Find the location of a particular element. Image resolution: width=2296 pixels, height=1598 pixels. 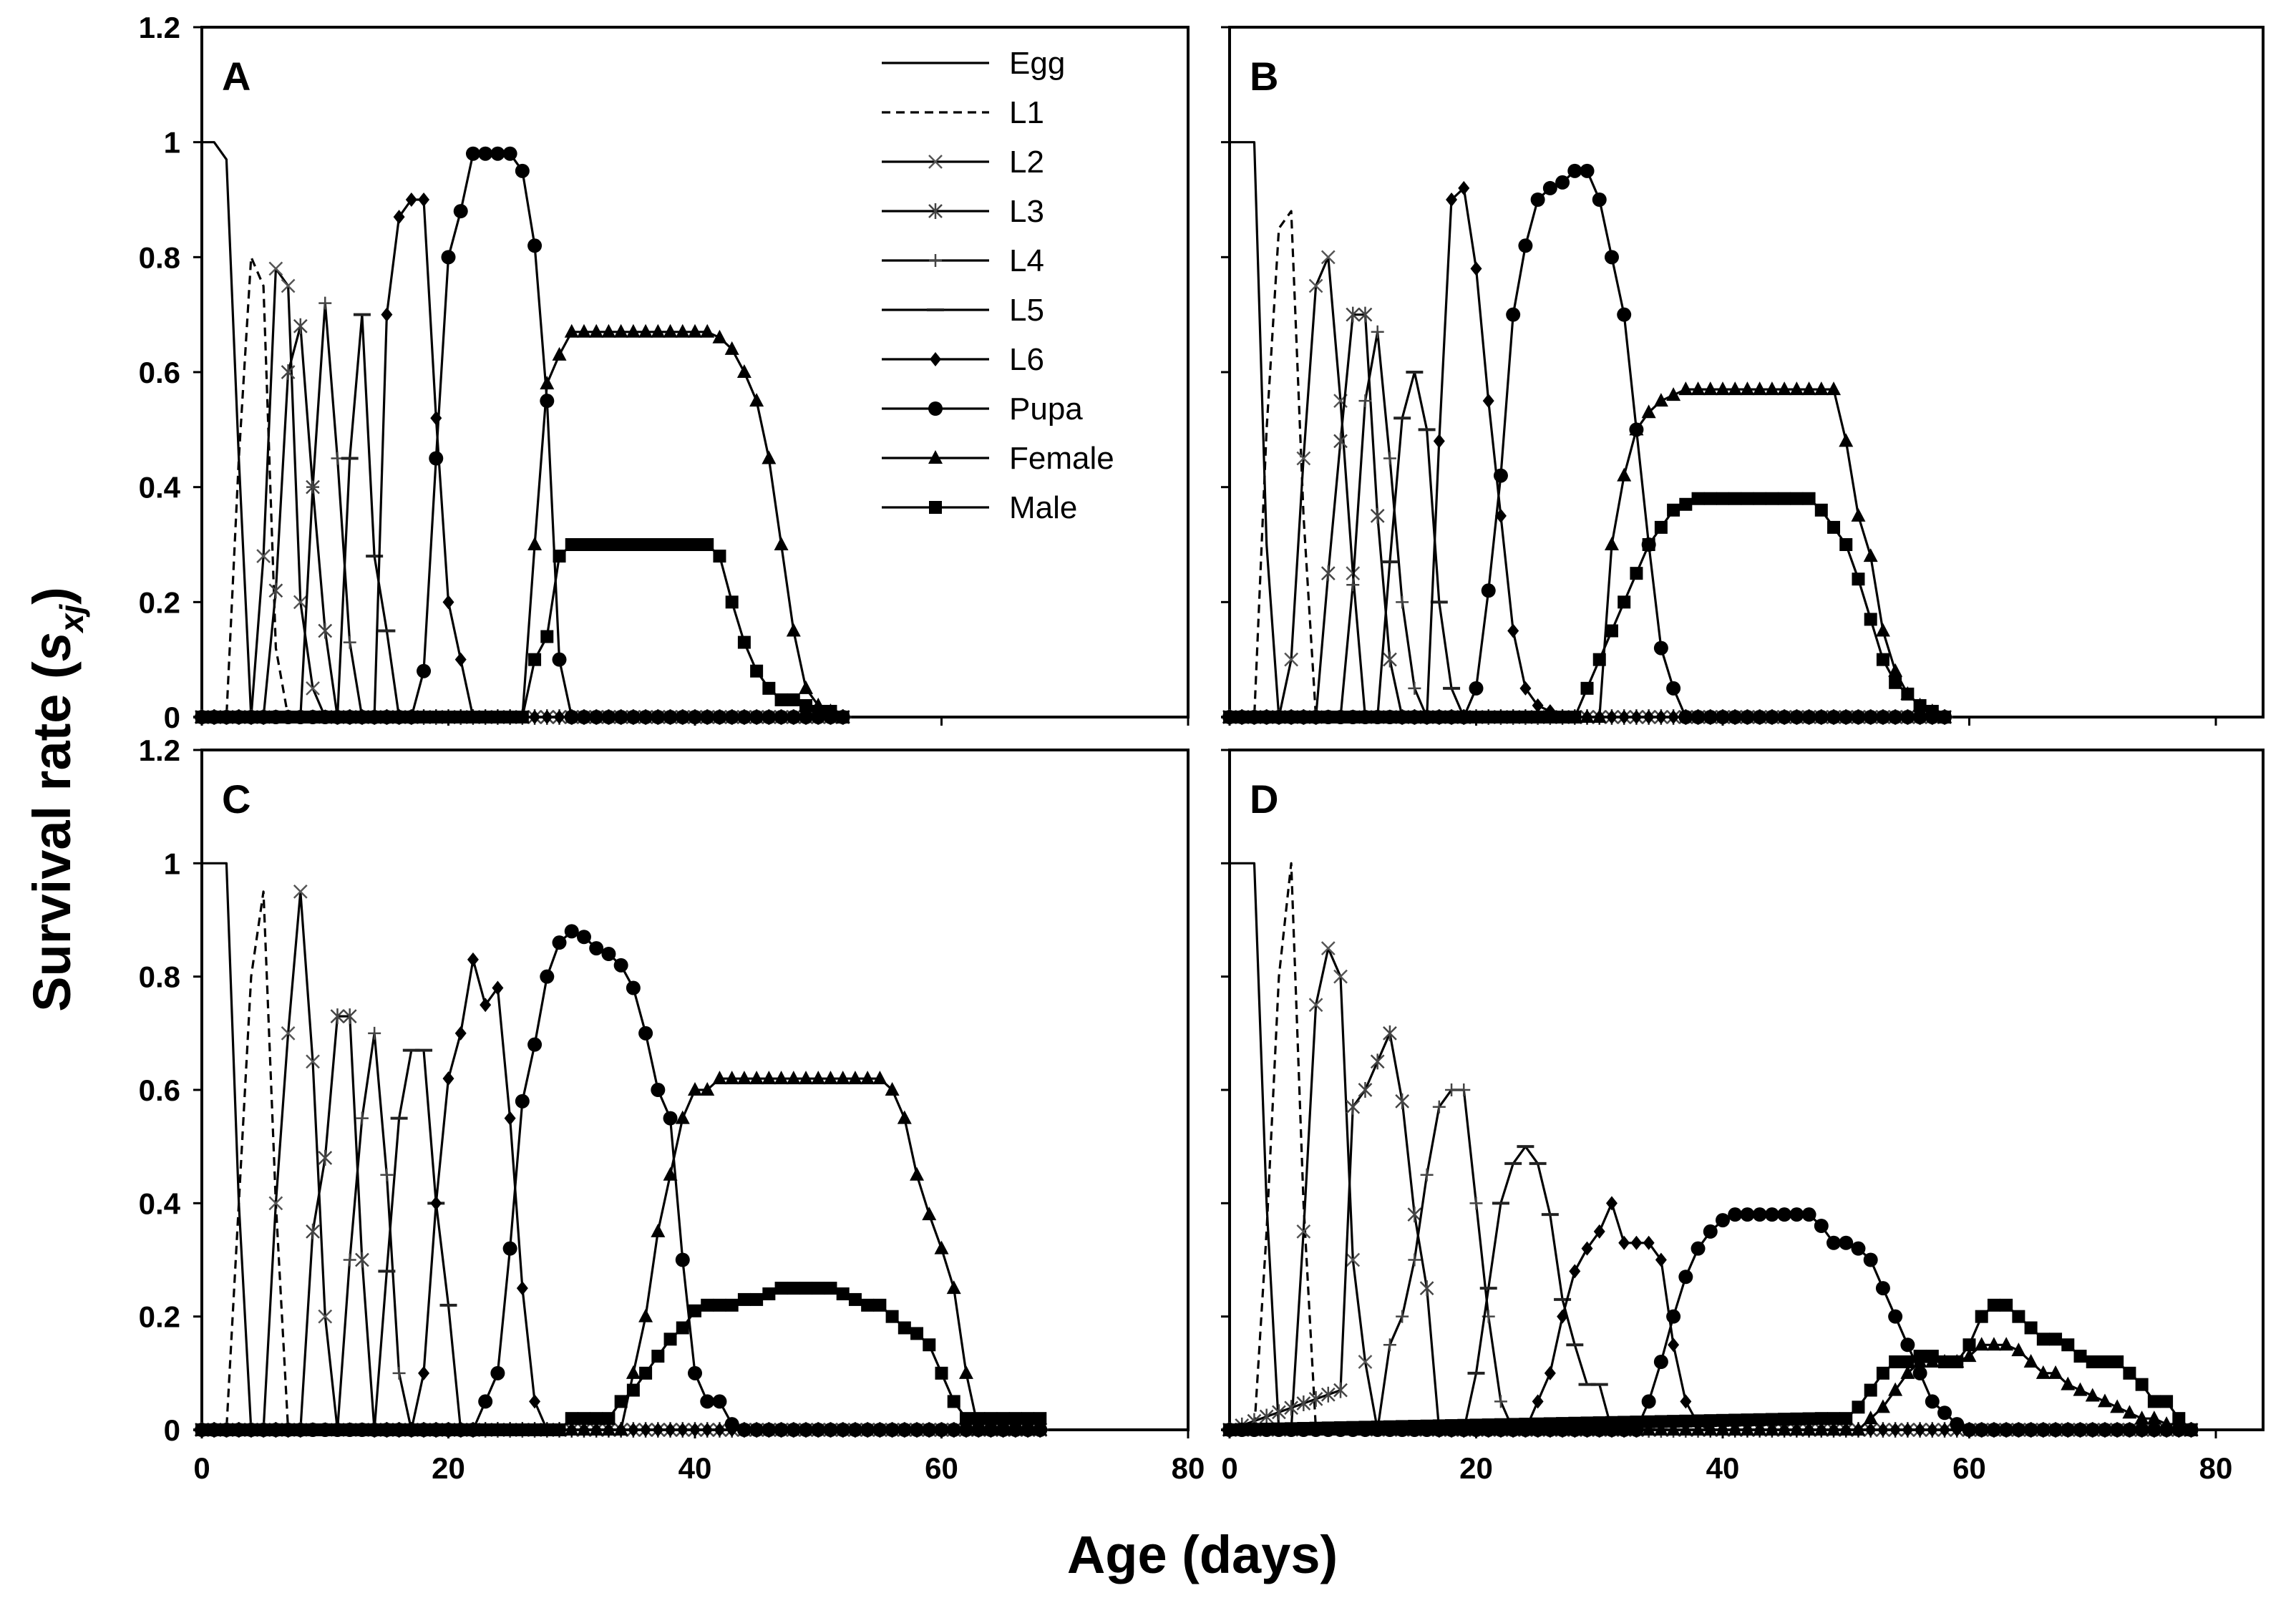

panel-b-l6-diamond-marker is located at coordinates (1452, 200).